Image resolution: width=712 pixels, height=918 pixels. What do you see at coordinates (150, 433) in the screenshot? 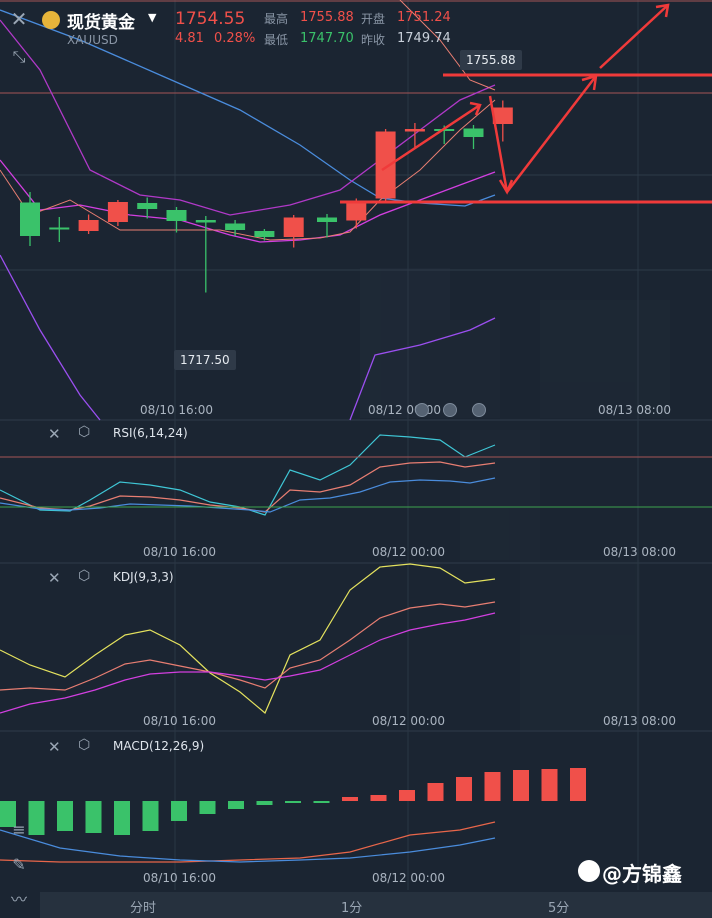
I see `rsi-label: RSI(6,14,24)` at bounding box center [150, 433].